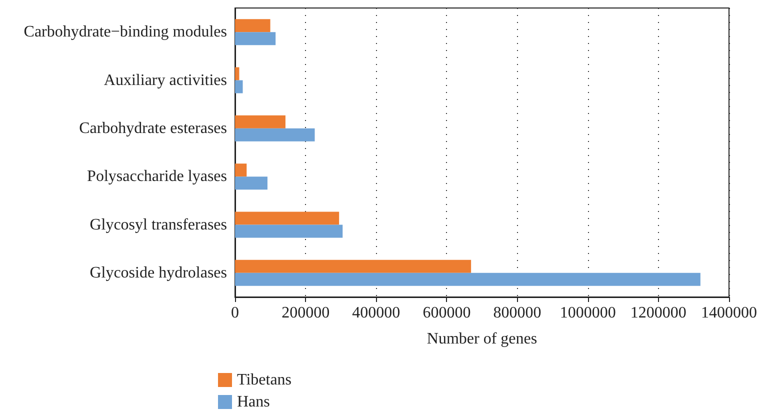  What do you see at coordinates (446, 313) in the screenshot?
I see `x-tick-label: 600000` at bounding box center [446, 313].